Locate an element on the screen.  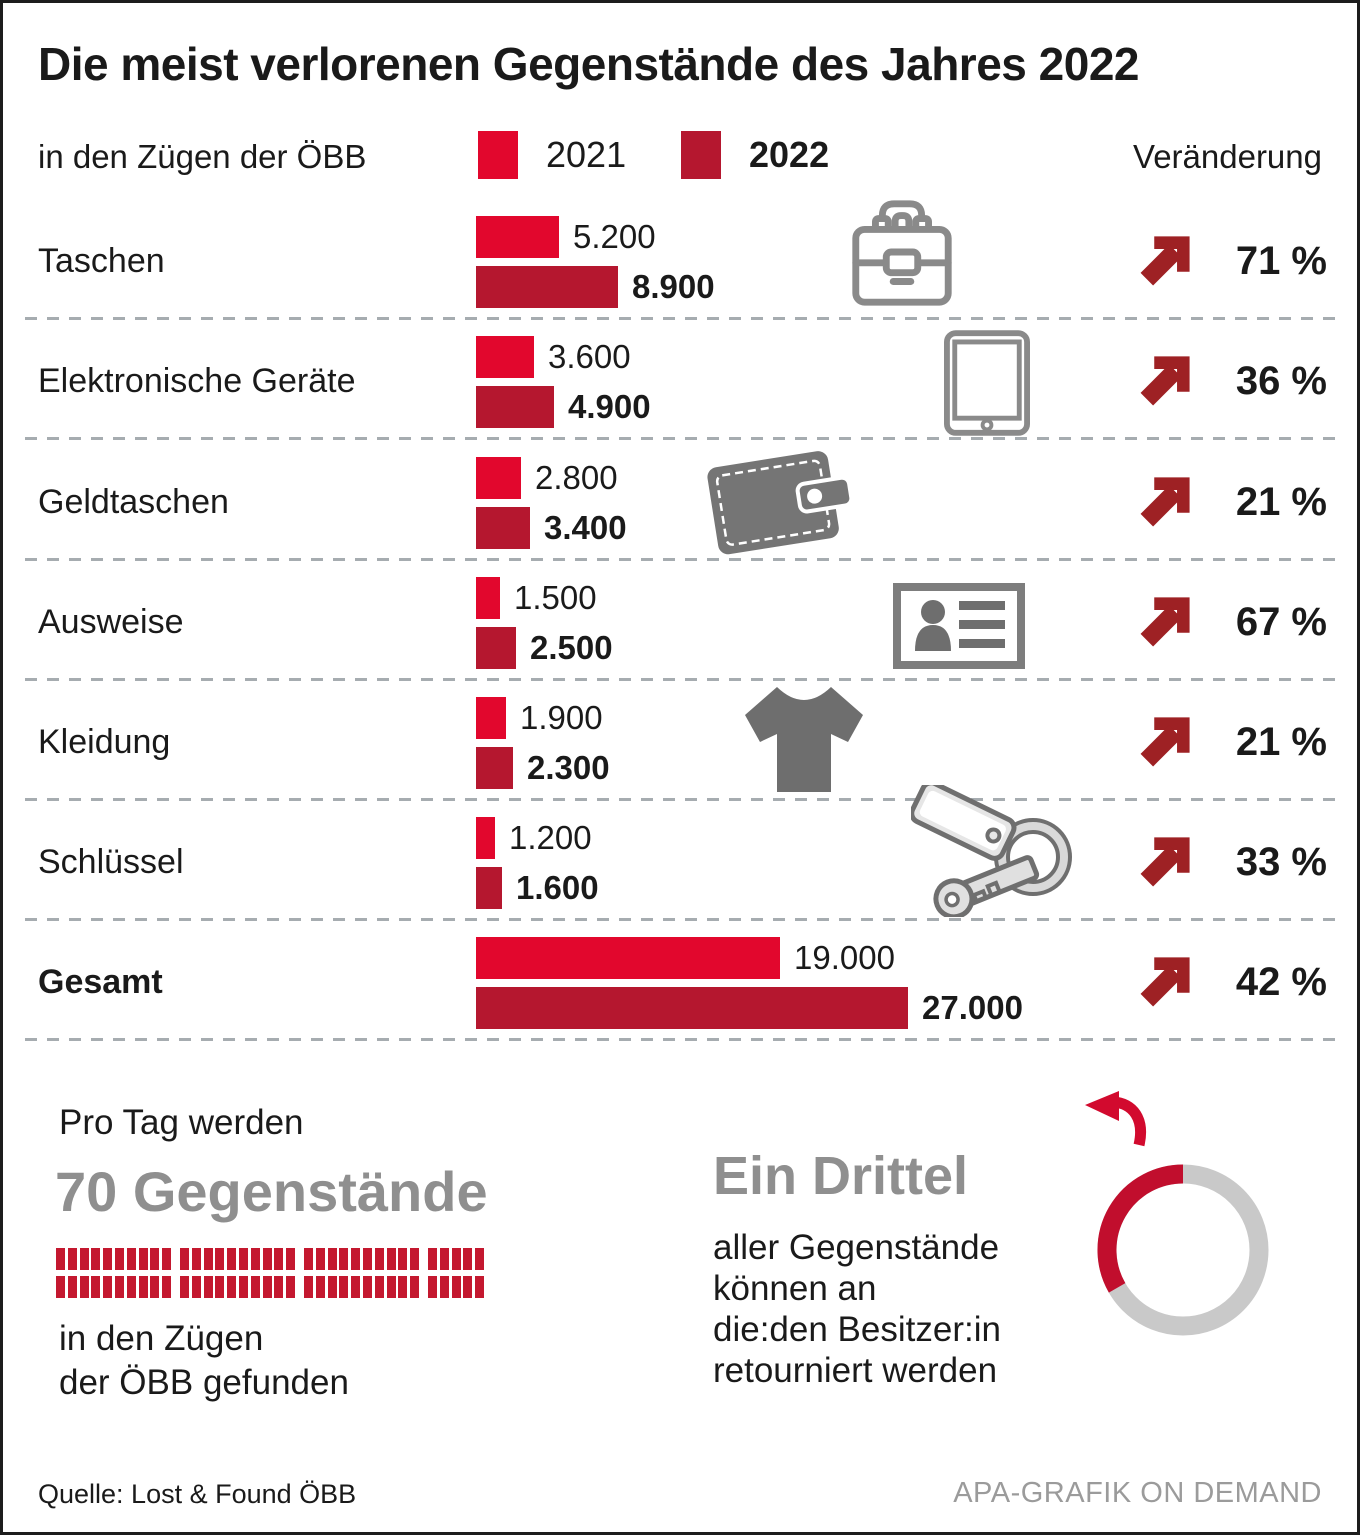
donut-chart is located at coordinates (1183, 1250).